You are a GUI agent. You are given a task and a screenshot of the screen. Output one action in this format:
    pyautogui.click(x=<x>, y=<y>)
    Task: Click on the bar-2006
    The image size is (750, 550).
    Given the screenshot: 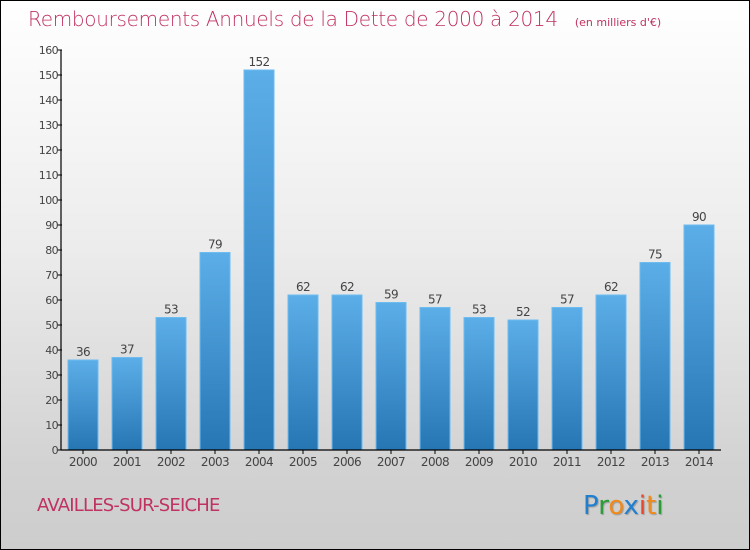 What is the action you would take?
    pyautogui.click(x=347, y=372)
    